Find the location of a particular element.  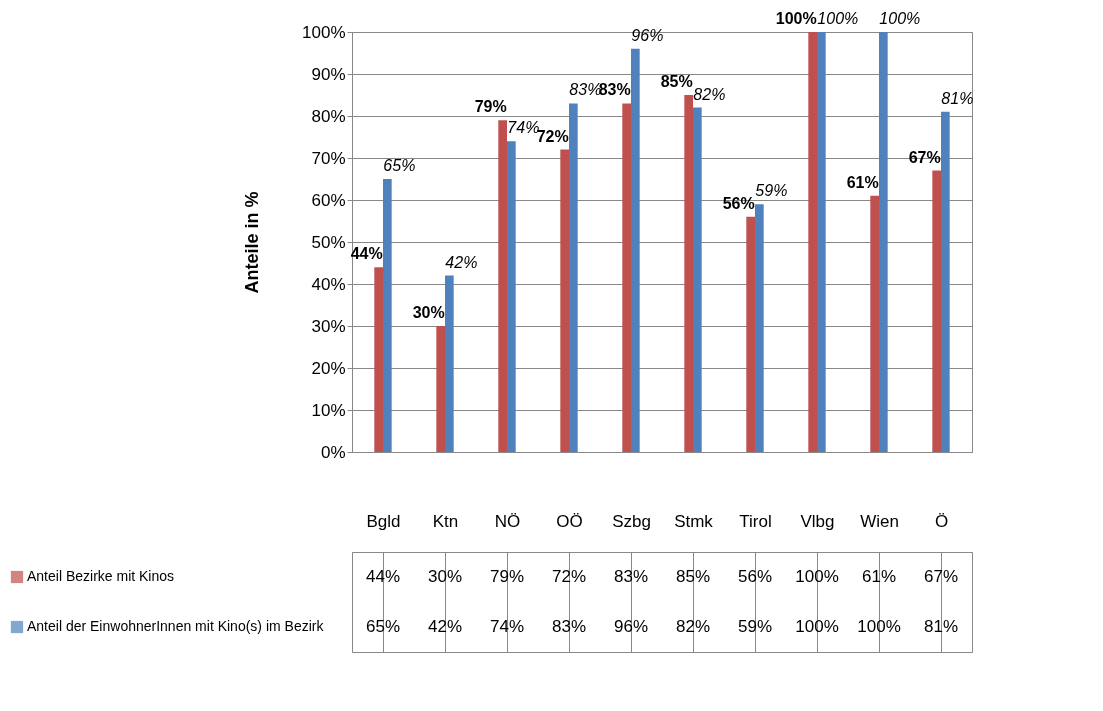

y-tick-label: 10% is located at coordinates (328, 410).